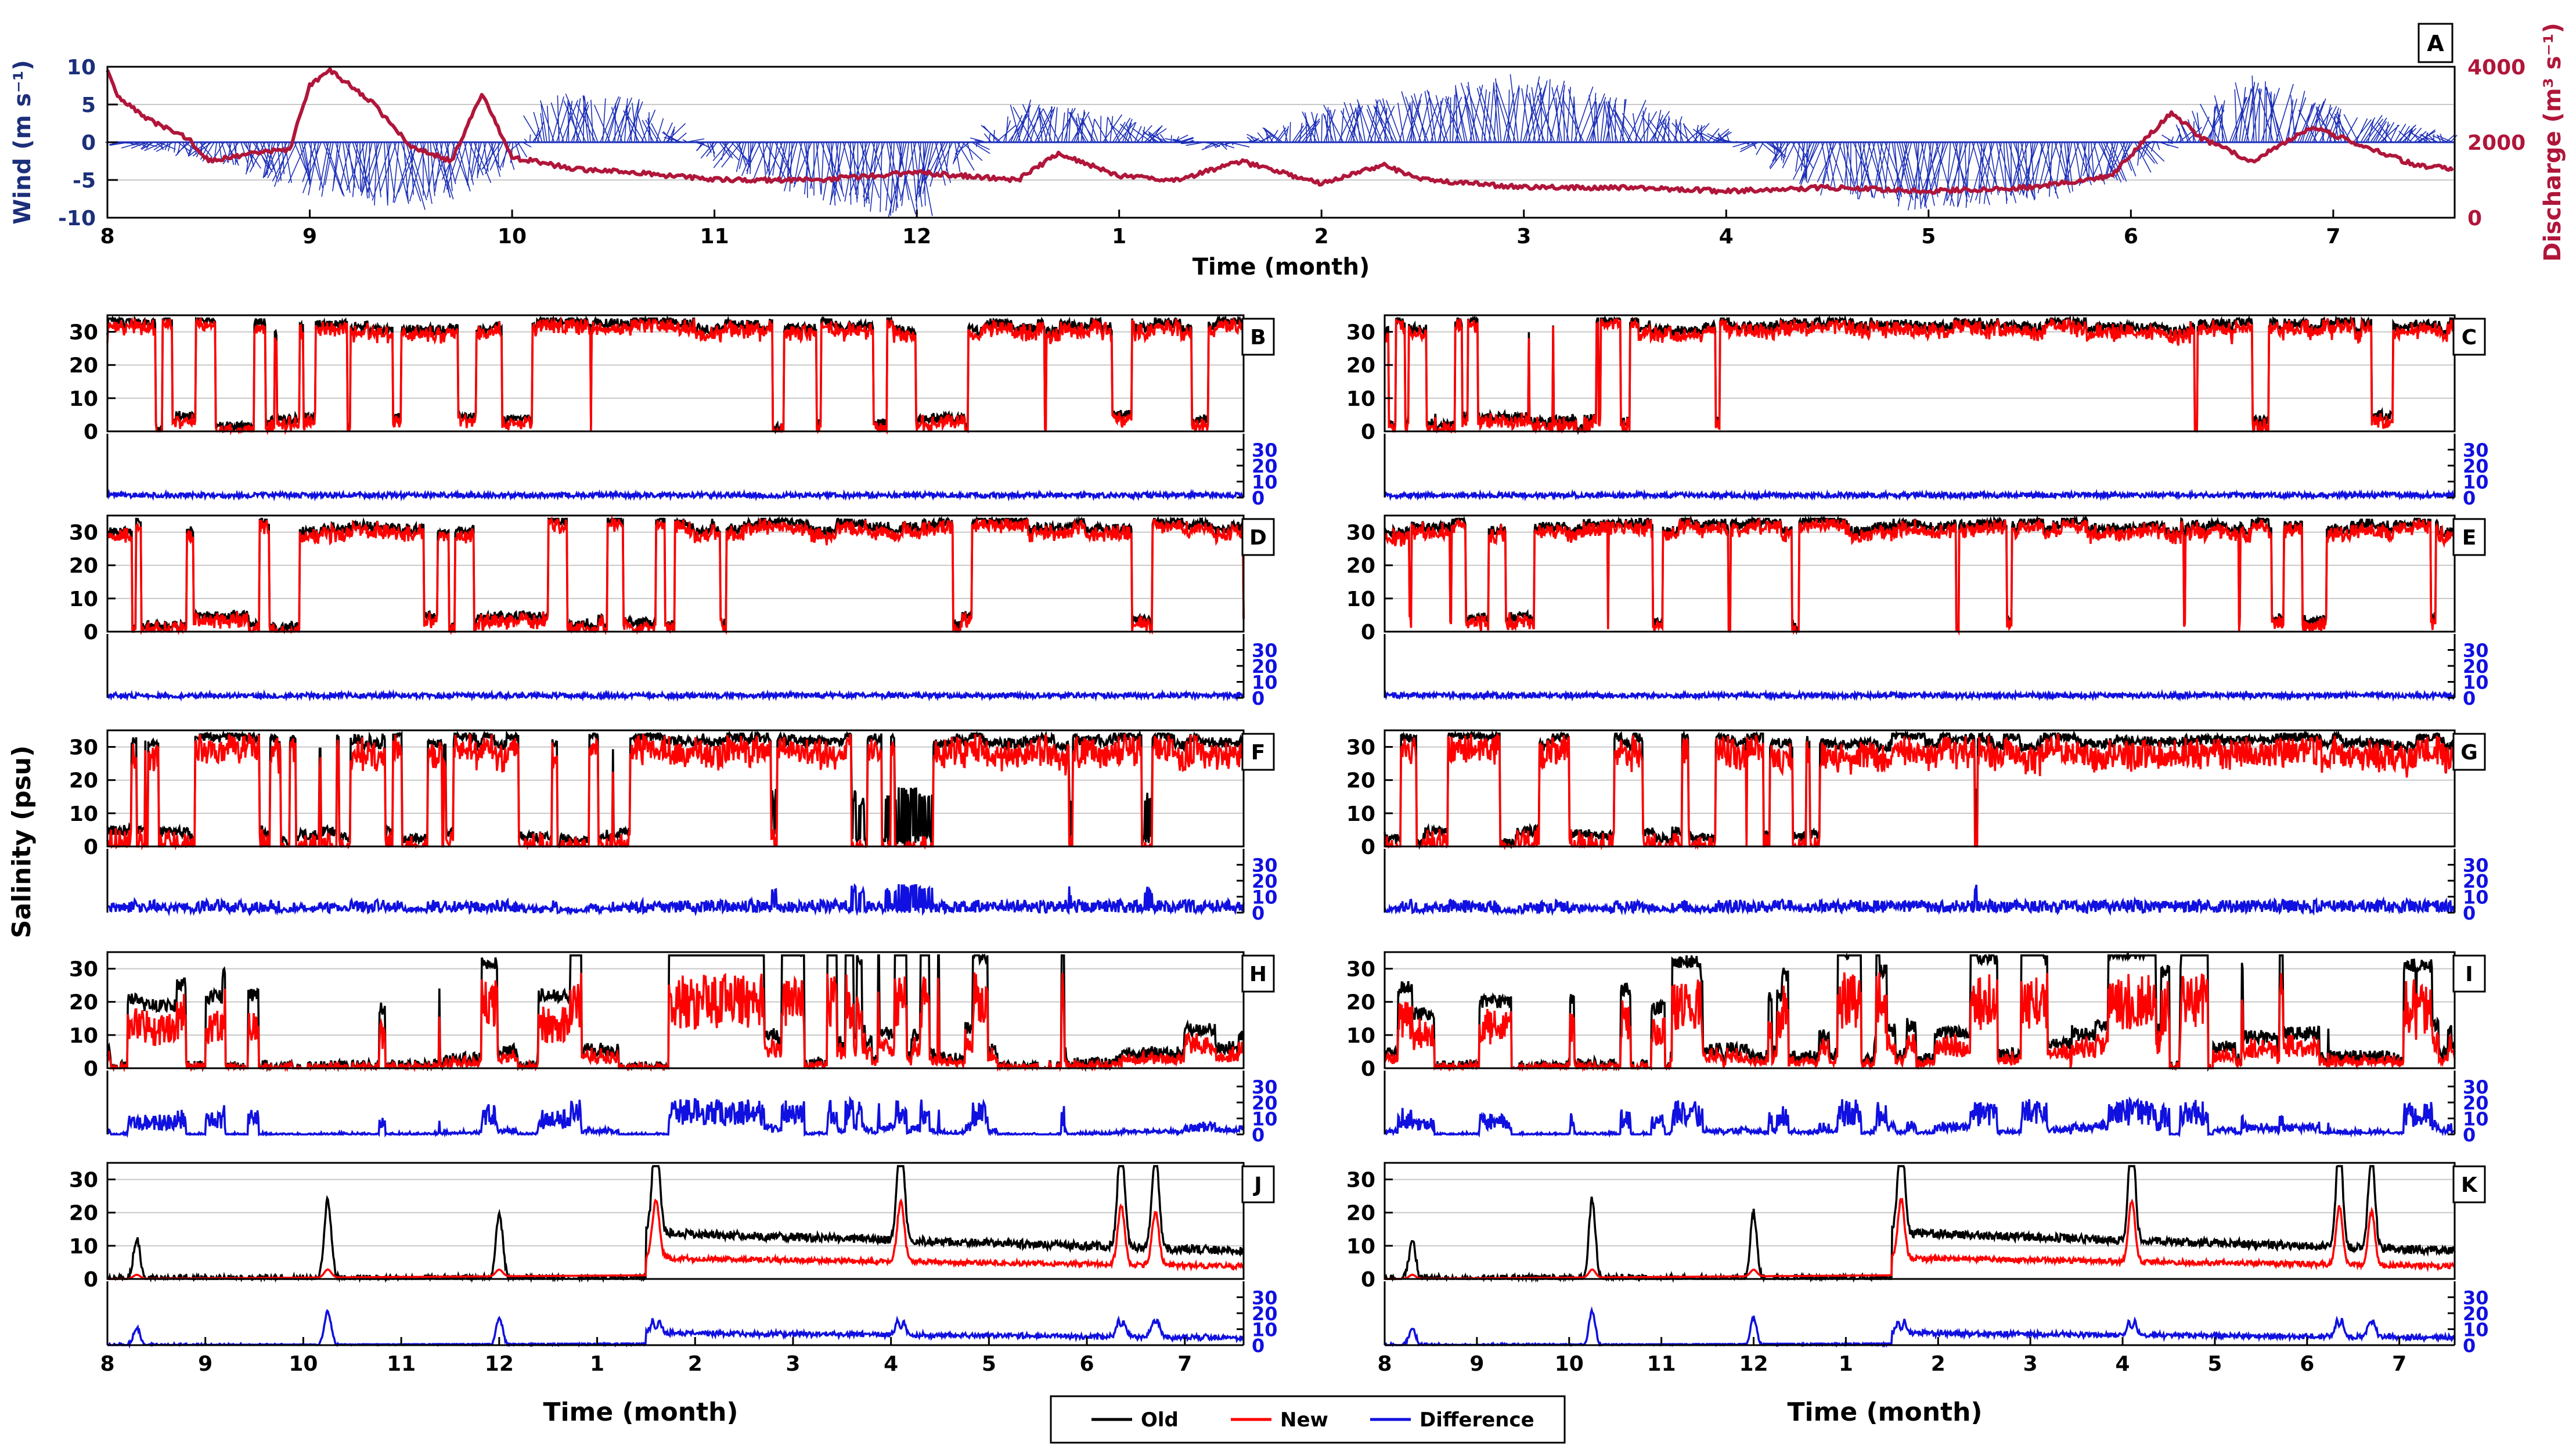  Describe the element at coordinates (1160, 1420) in the screenshot. I see `legend-label-old: Old` at that location.